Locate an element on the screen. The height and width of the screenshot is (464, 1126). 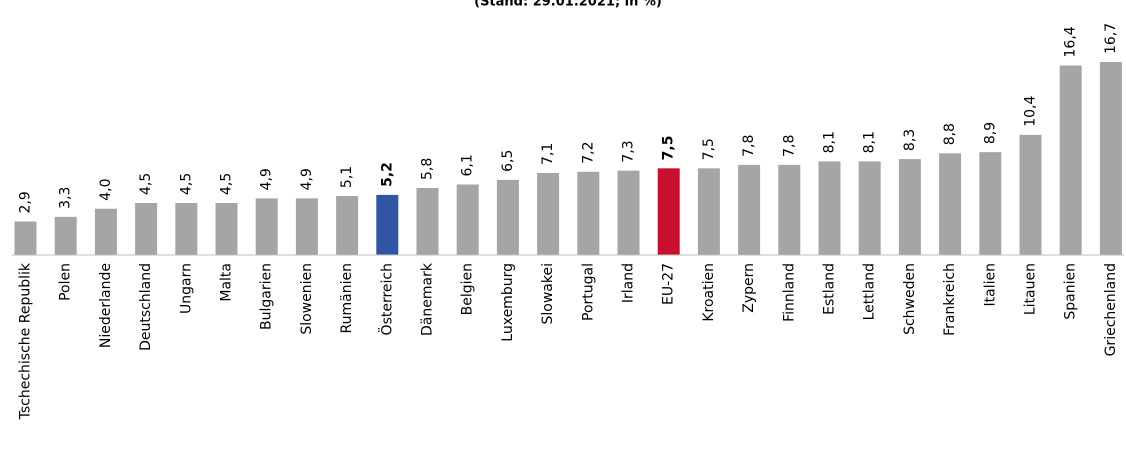
x-tick-label: Kroatien is located at coordinates (709, 292).